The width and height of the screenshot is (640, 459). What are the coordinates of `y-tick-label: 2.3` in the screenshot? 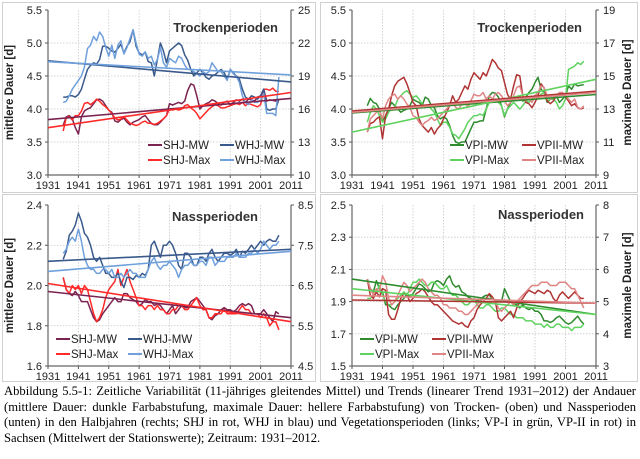 It's located at (338, 238).